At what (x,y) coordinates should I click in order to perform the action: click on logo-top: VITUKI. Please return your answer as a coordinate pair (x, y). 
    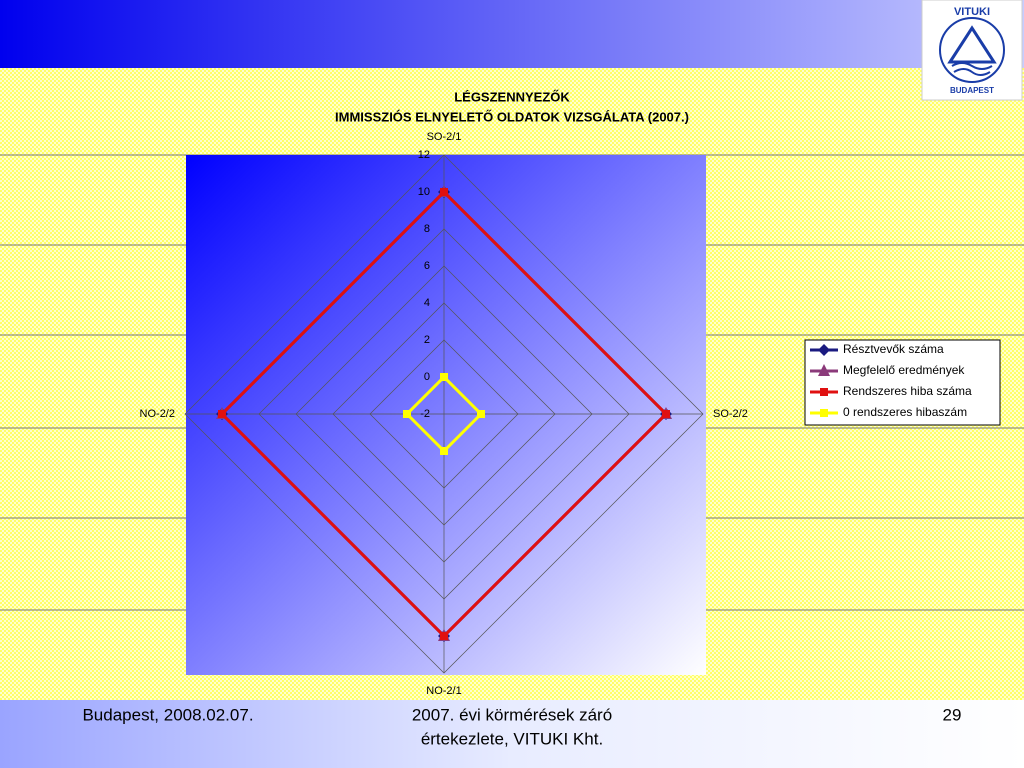
    Looking at the image, I should click on (972, 12).